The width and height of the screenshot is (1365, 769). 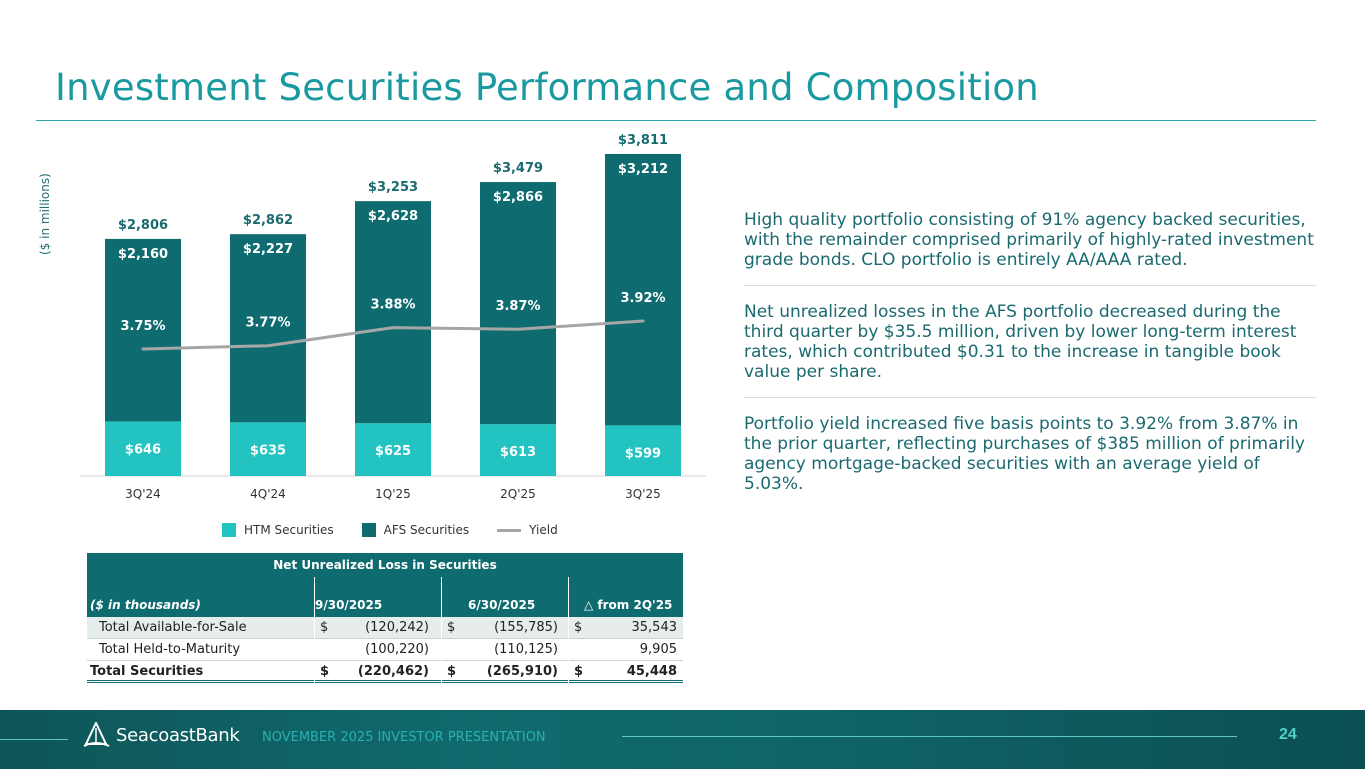 I want to click on sail-icon, so click(x=96, y=734).